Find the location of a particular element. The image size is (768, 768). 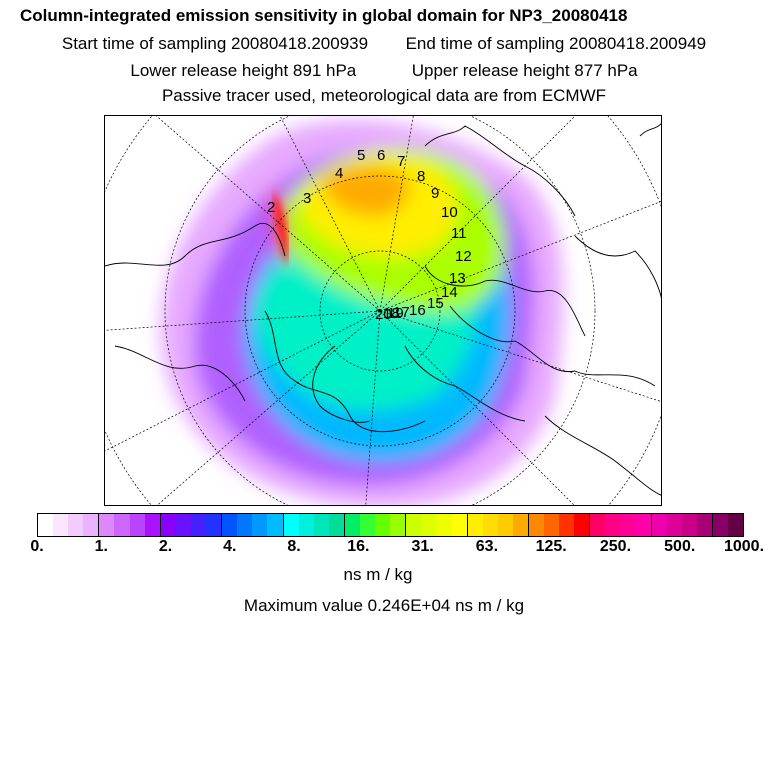

trajectory-label: 3 is located at coordinates (307, 198).